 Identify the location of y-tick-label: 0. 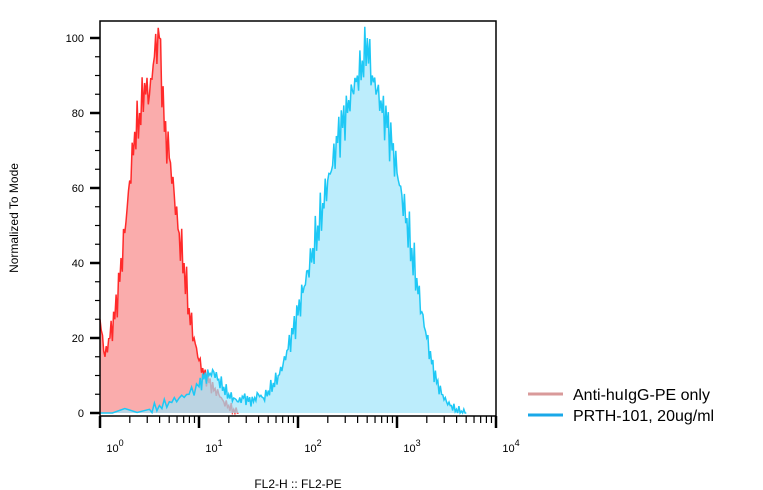
(81, 414).